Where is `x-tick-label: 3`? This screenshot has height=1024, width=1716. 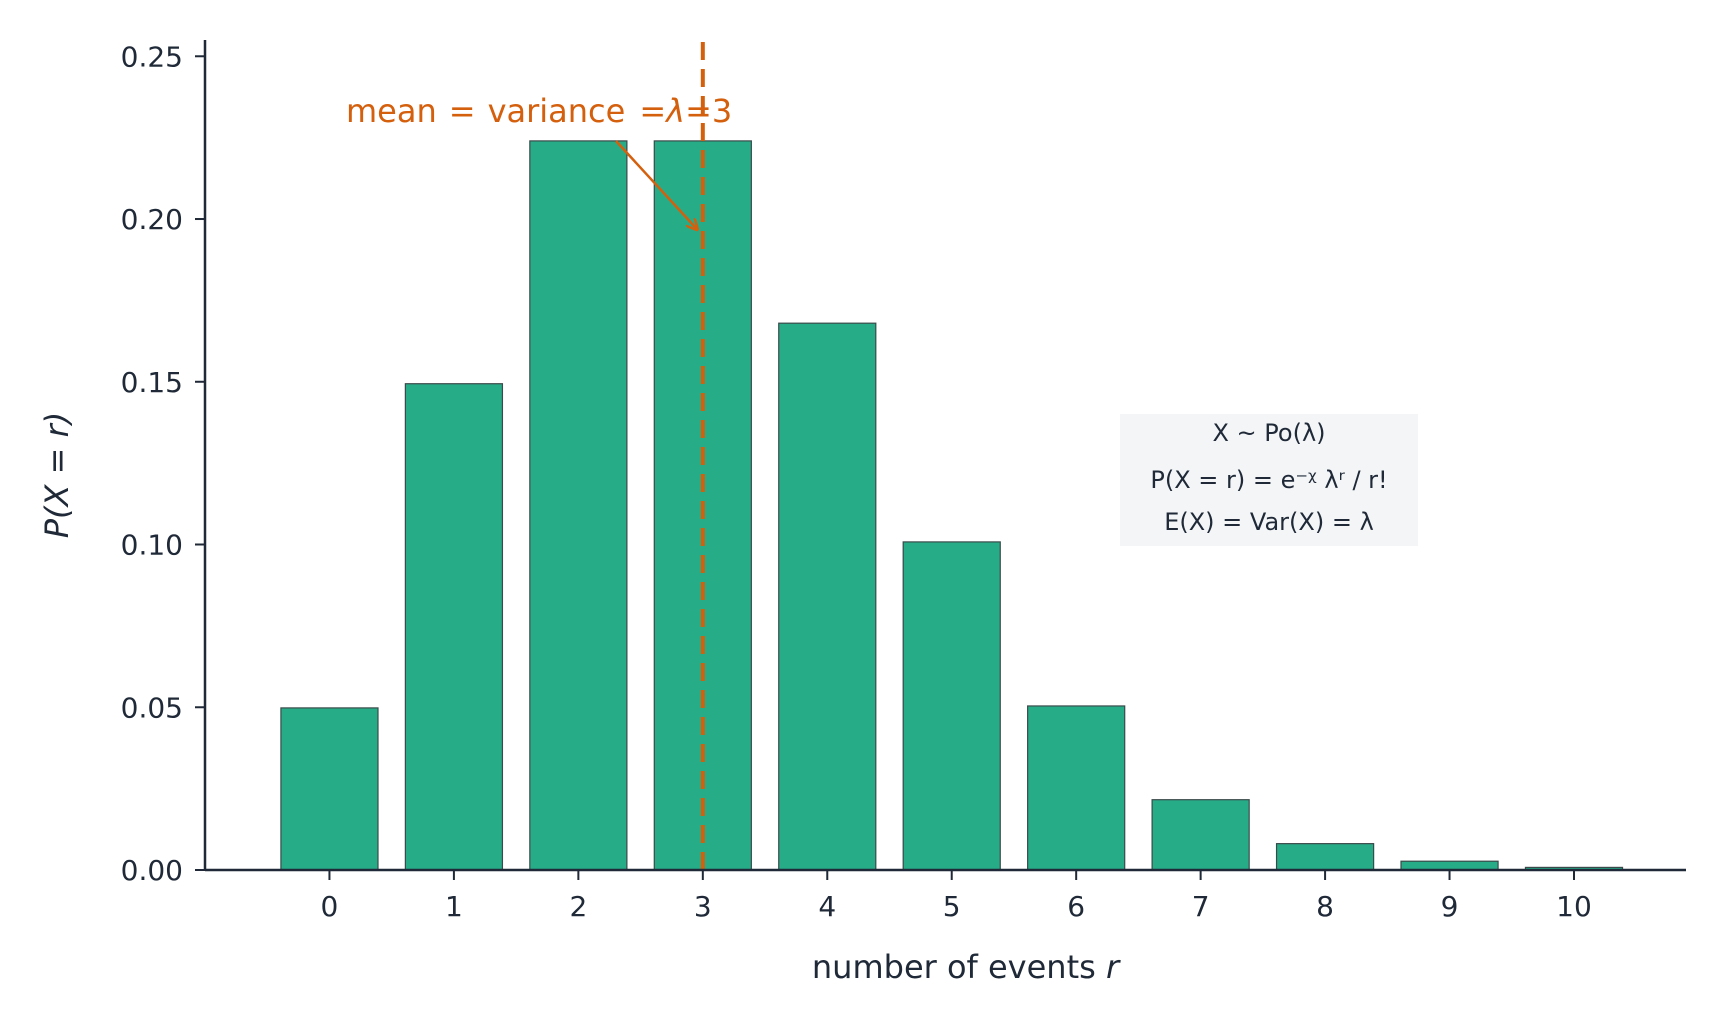
x-tick-label: 3 is located at coordinates (703, 906).